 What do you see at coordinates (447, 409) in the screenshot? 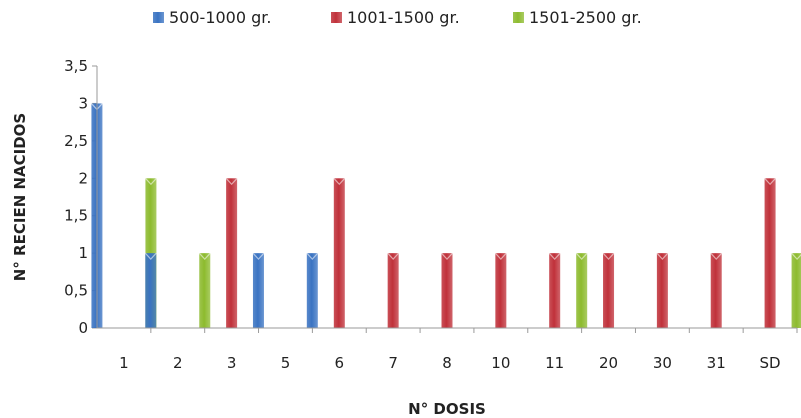
I see `x-axis-title: N° DOSIS` at bounding box center [447, 409].